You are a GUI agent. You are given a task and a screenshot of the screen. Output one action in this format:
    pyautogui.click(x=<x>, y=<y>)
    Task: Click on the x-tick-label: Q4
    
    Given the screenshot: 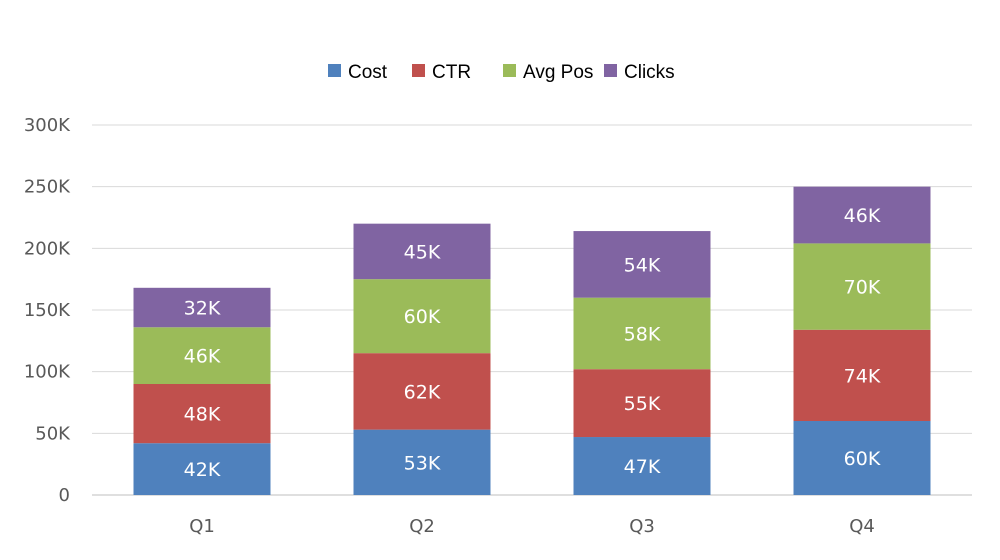 What is the action you would take?
    pyautogui.click(x=862, y=526)
    